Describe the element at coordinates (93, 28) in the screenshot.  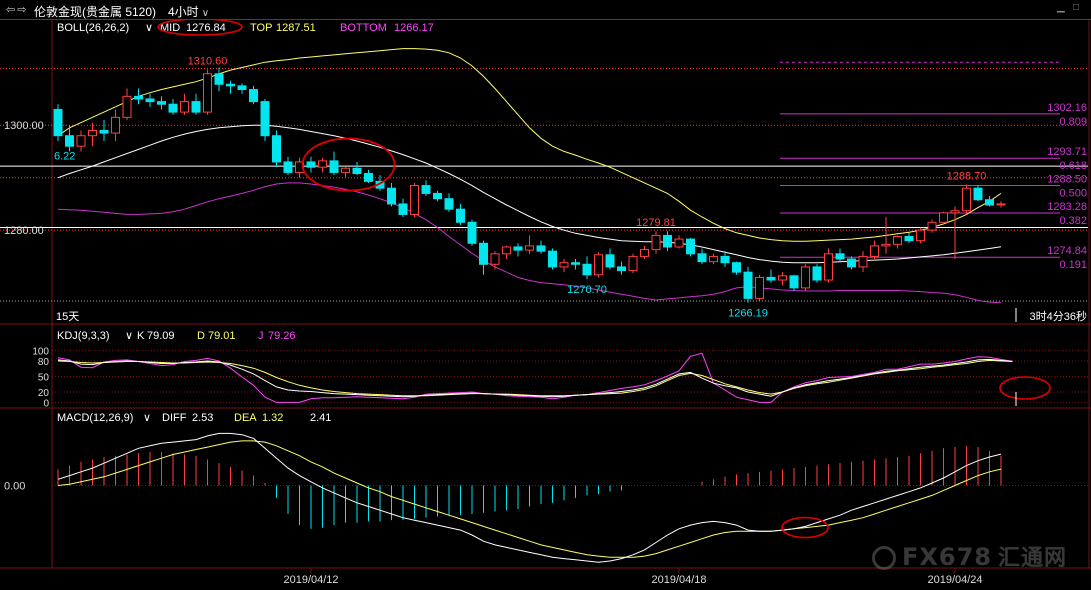
I see `boll-name: BOLL(26,26,2)` at that location.